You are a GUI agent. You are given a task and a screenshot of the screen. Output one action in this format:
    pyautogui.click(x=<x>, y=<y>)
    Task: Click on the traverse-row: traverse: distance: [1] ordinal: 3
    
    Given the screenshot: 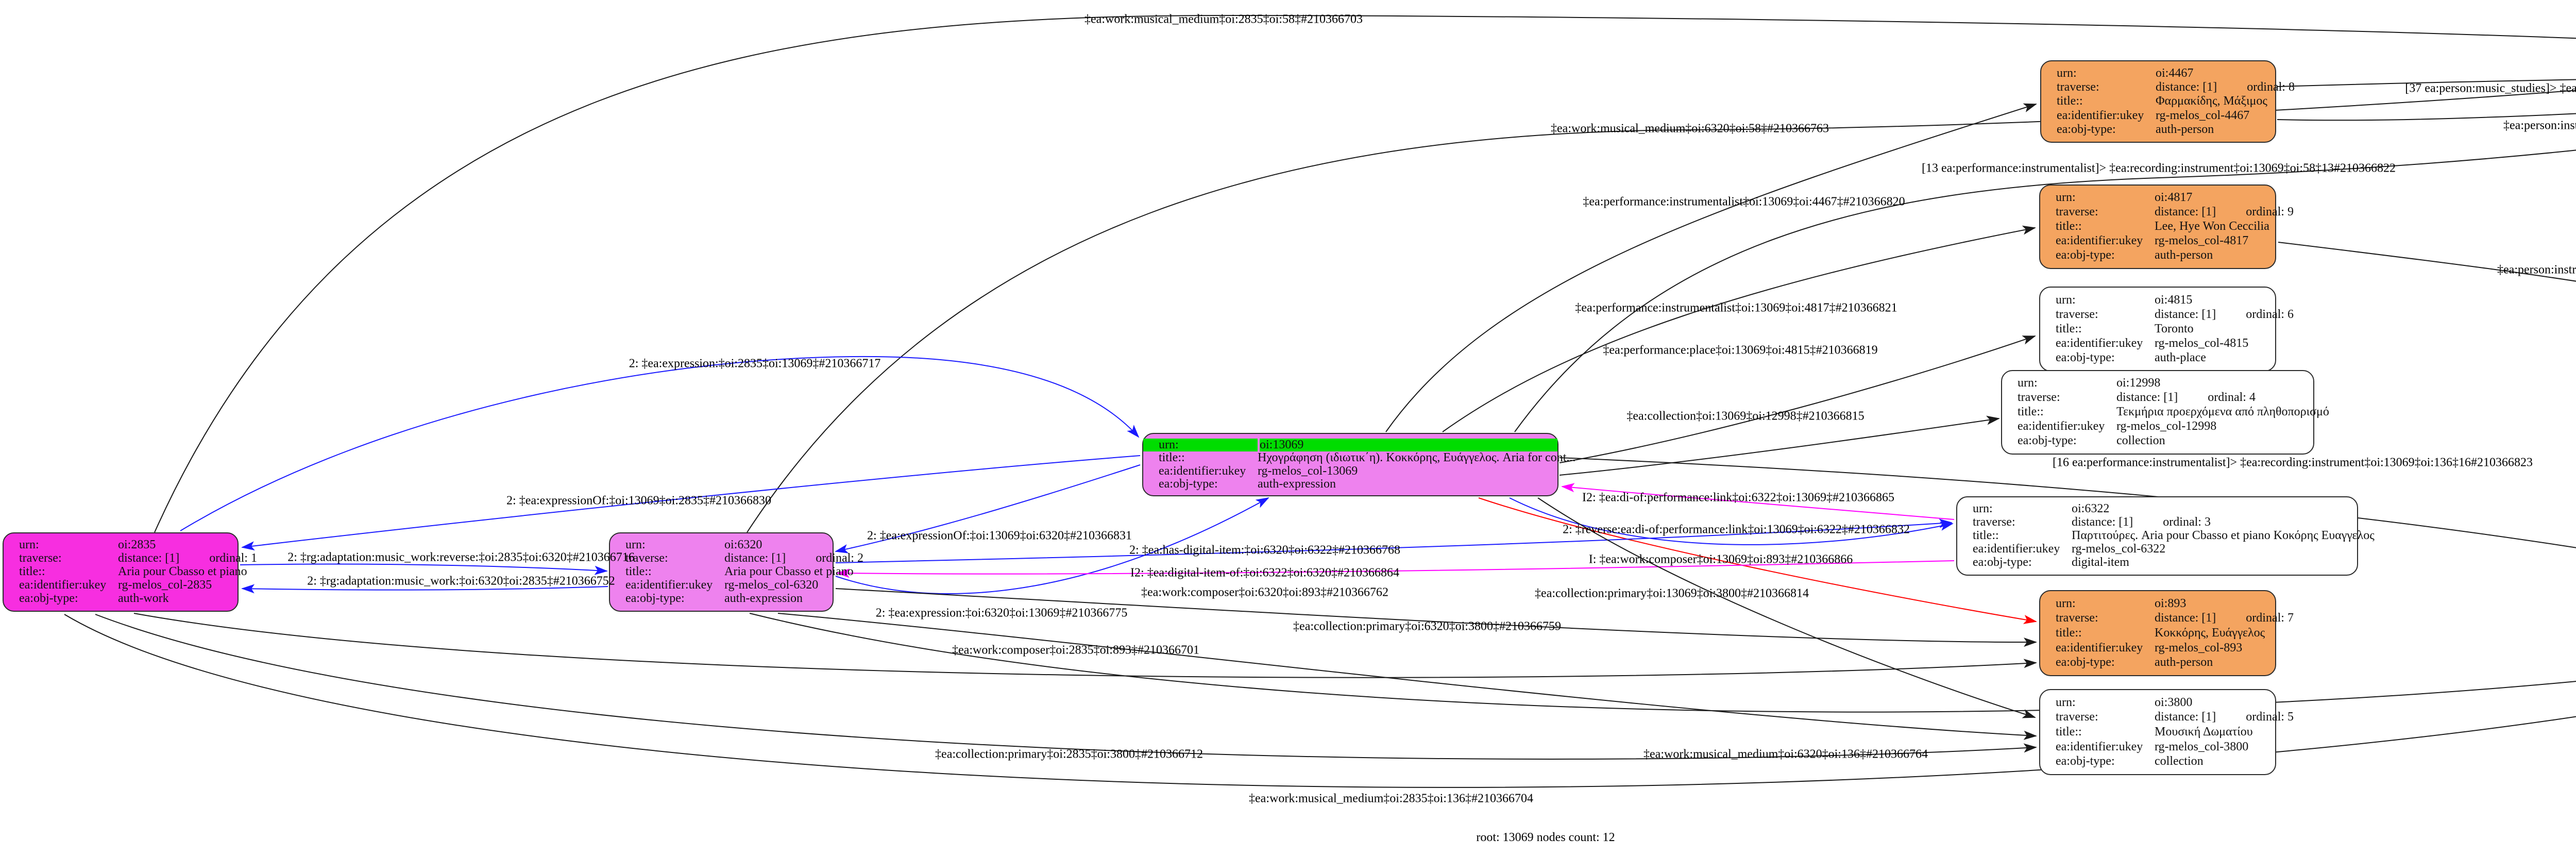 What is the action you would take?
    pyautogui.click(x=2157, y=522)
    